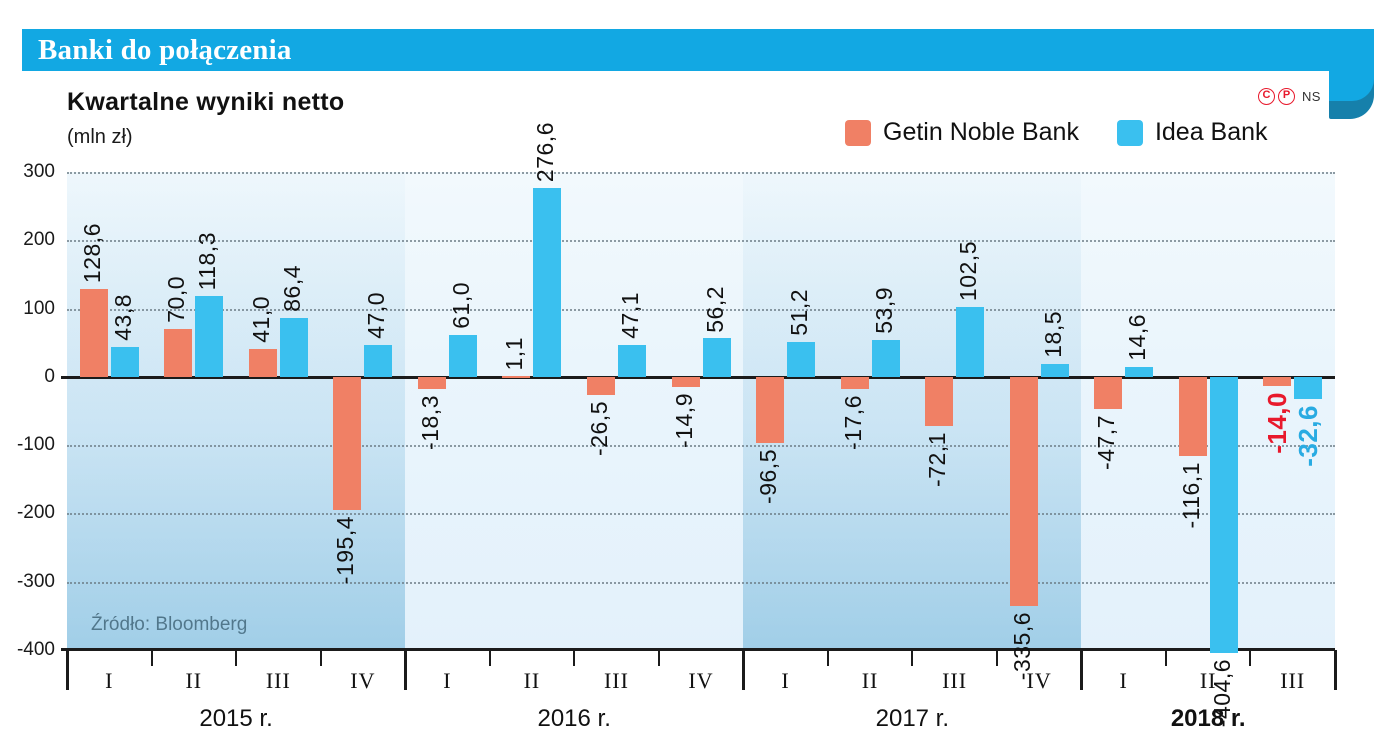 The width and height of the screenshot is (1400, 744). What do you see at coordinates (376, 315) in the screenshot?
I see `bar-value-label: 47,0` at bounding box center [376, 315].